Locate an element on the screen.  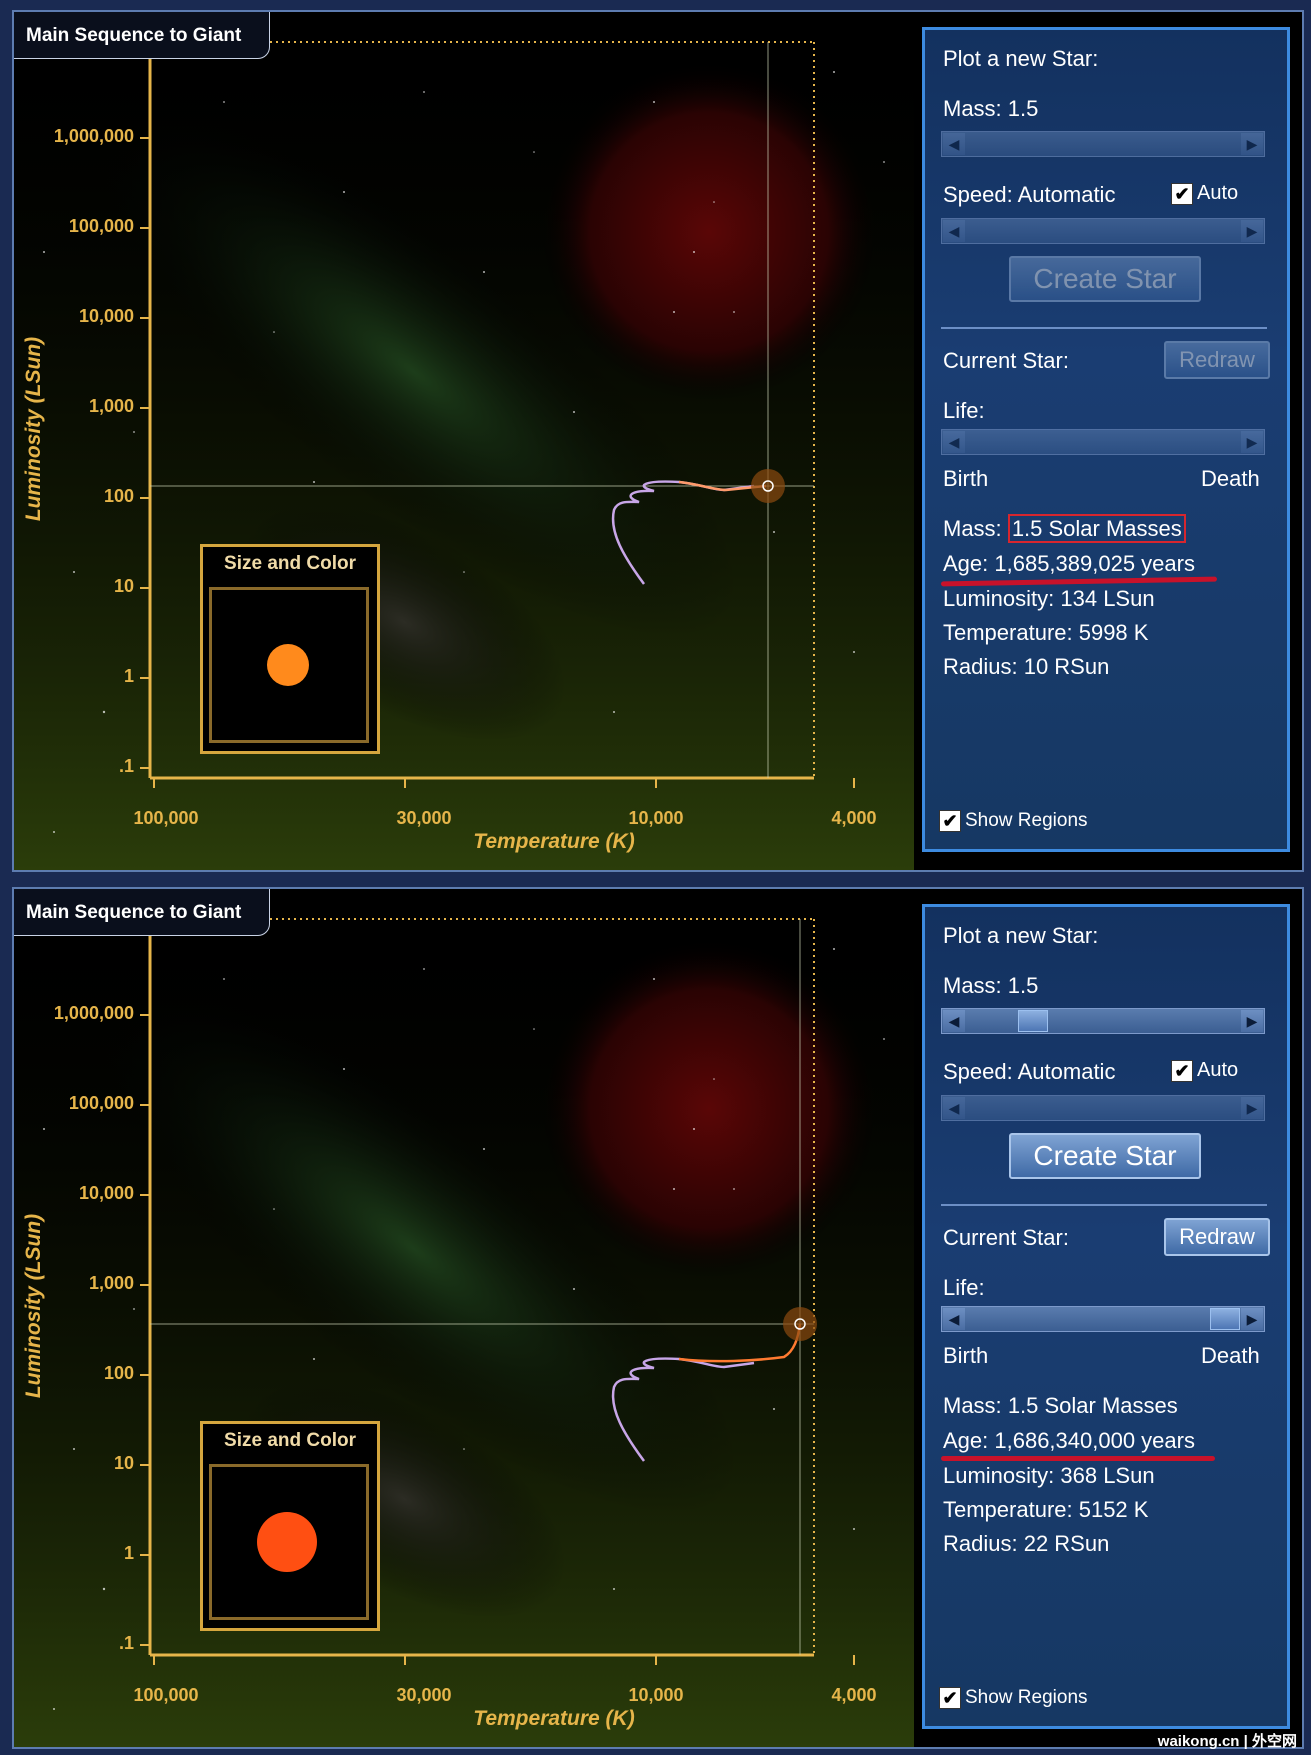
highlighted-mass-value: 1.5 Solar Masses is located at coordinates (1096, 528).